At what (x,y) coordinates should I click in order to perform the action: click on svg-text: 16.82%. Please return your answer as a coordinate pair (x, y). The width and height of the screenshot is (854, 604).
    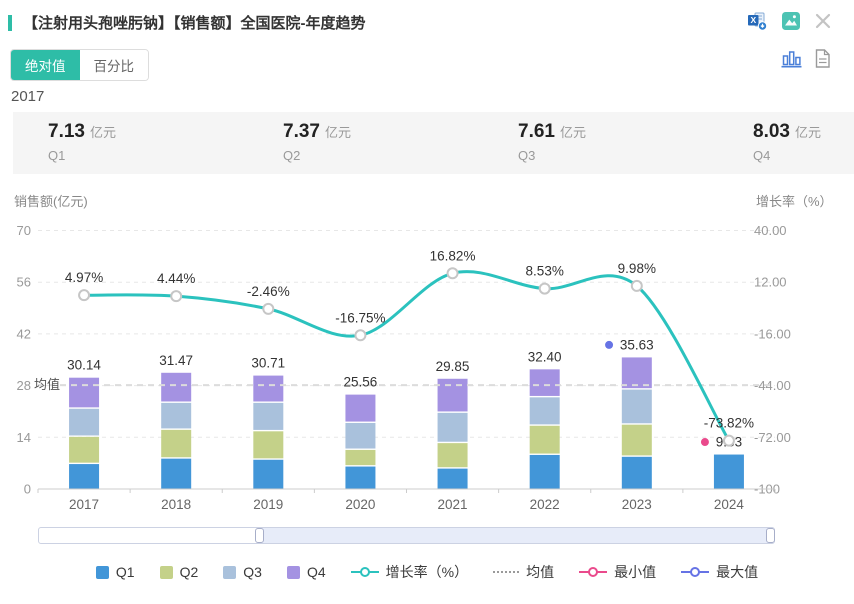
    Looking at the image, I should click on (453, 255).